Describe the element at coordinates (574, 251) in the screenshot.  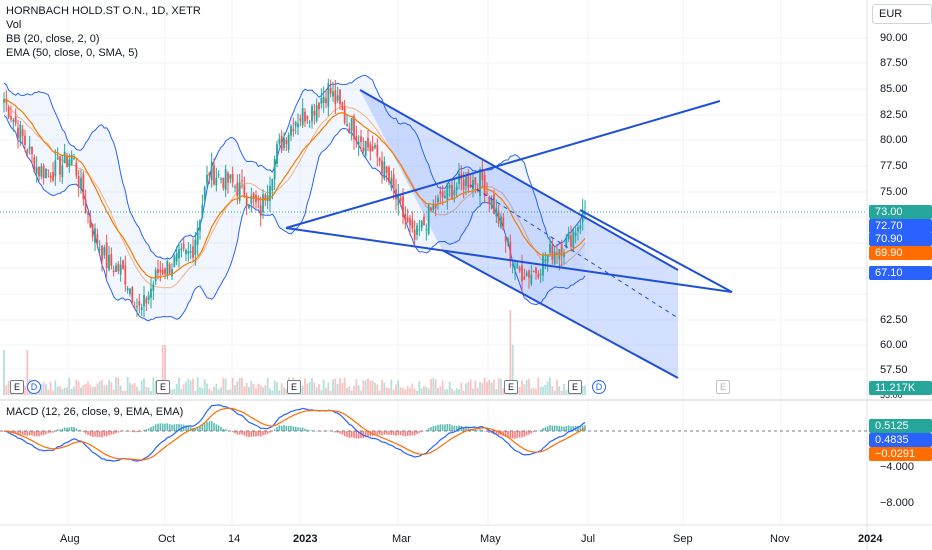
I see `trendline-mid-dashed` at that location.